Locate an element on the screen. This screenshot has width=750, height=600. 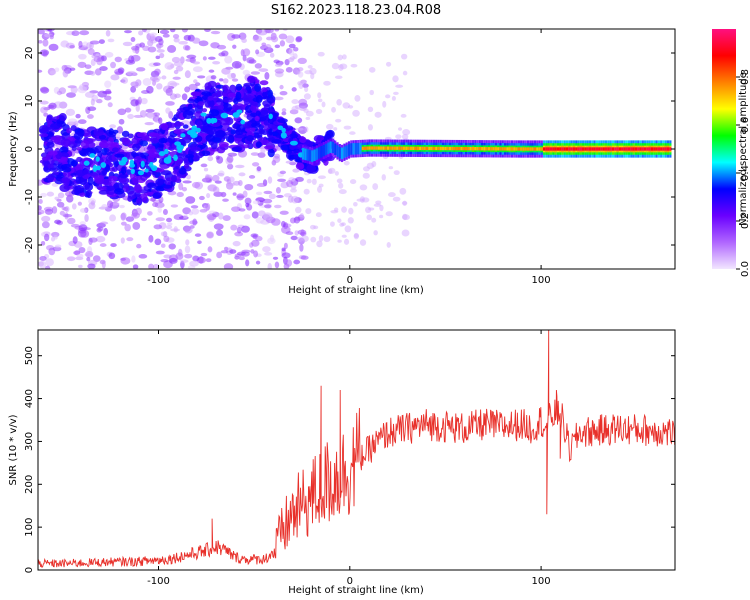
y-tick-label: -20 is located at coordinates (29, 245).